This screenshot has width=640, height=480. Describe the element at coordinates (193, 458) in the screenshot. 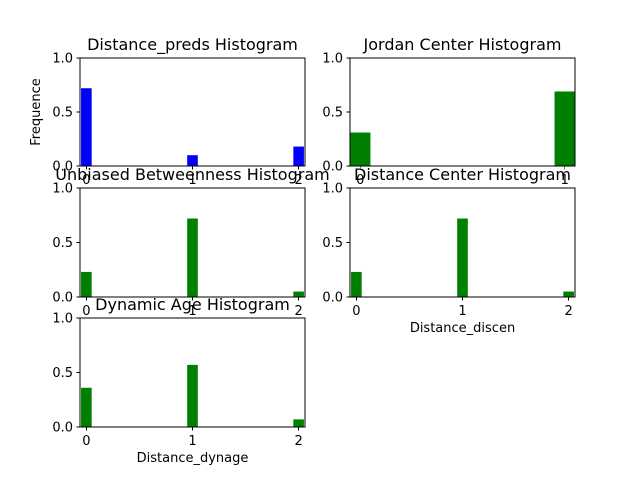

I see `x-axis-label: Distance_dynage` at that location.